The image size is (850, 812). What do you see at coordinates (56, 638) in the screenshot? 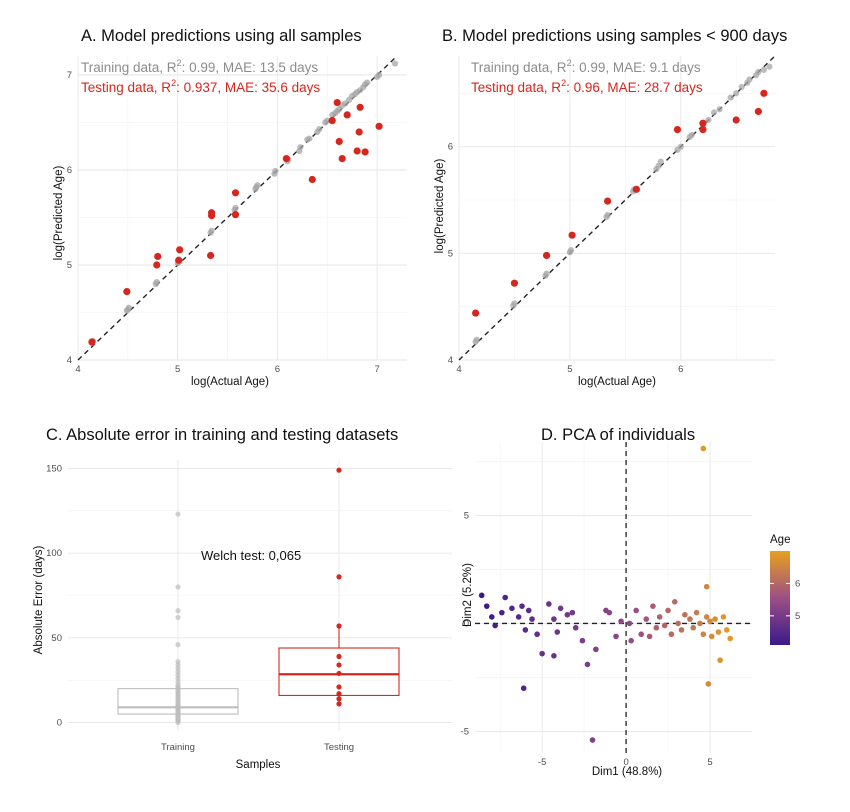
I see `c-y-tick-label: 50` at bounding box center [56, 638].